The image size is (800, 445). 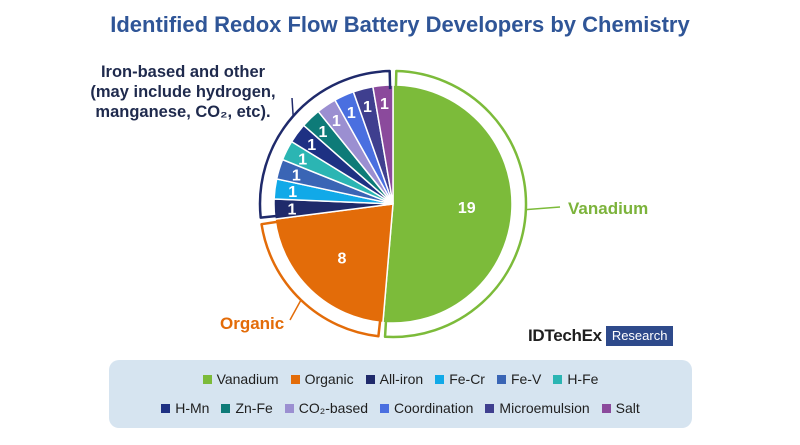 What do you see at coordinates (333, 408) in the screenshot?
I see `legend-label: CO₂-based` at bounding box center [333, 408].